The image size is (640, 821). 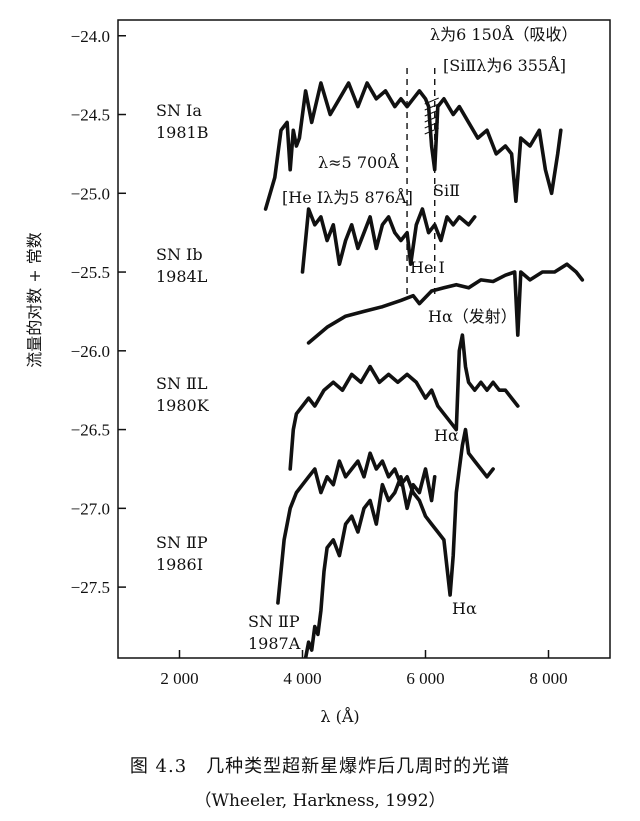 What do you see at coordinates (422, 183) in the screenshot?
I see `vline-layer` at bounding box center [422, 183].